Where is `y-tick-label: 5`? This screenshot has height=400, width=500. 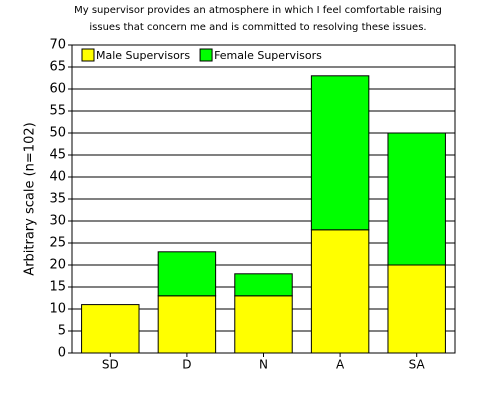 y-tick-label: 5 is located at coordinates (62, 331).